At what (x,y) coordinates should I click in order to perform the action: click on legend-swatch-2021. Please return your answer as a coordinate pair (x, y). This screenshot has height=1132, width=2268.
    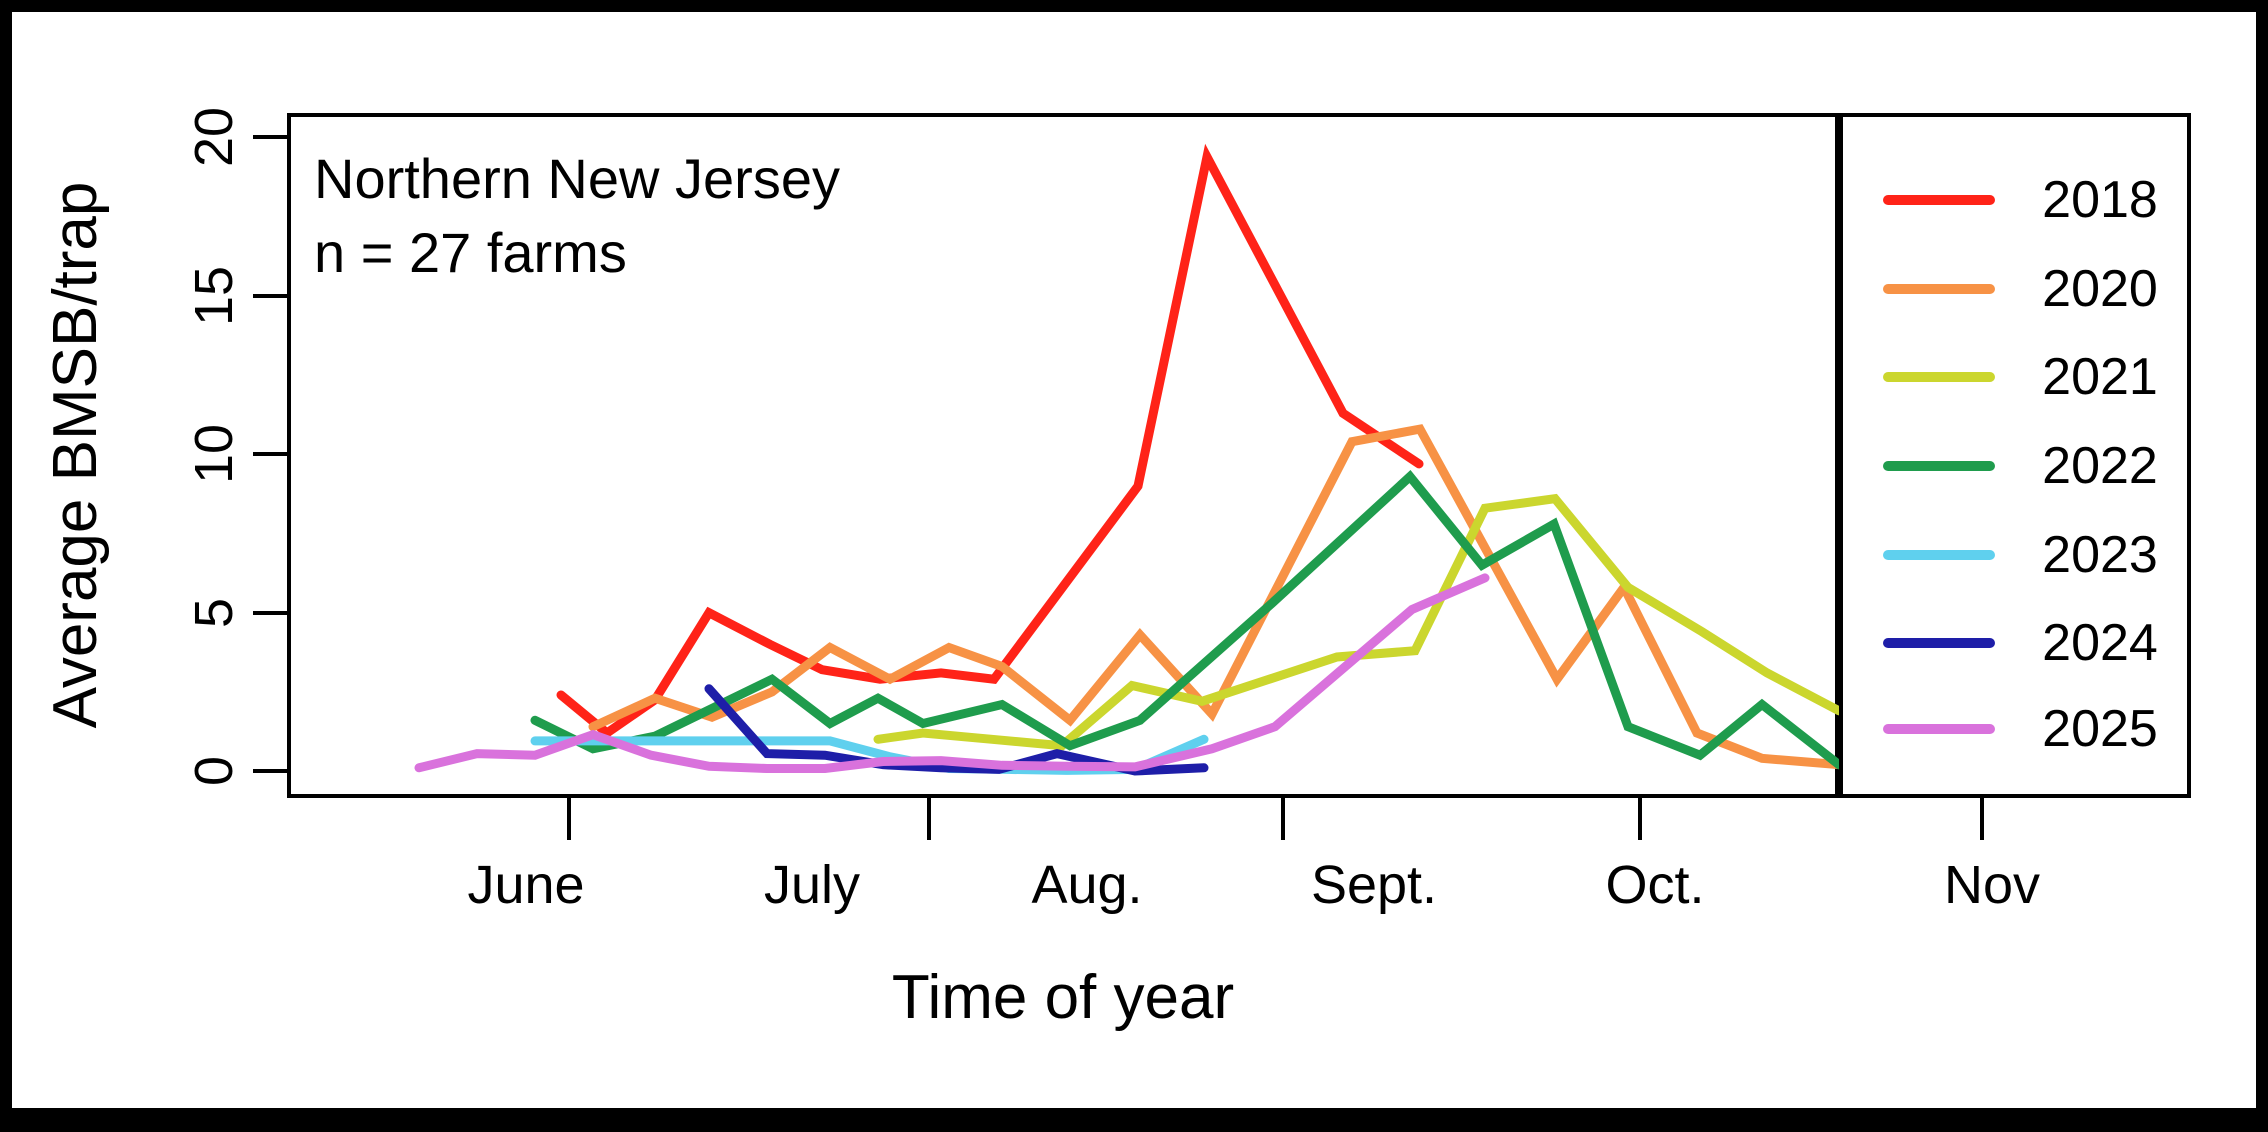
    Looking at the image, I should click on (1939, 377).